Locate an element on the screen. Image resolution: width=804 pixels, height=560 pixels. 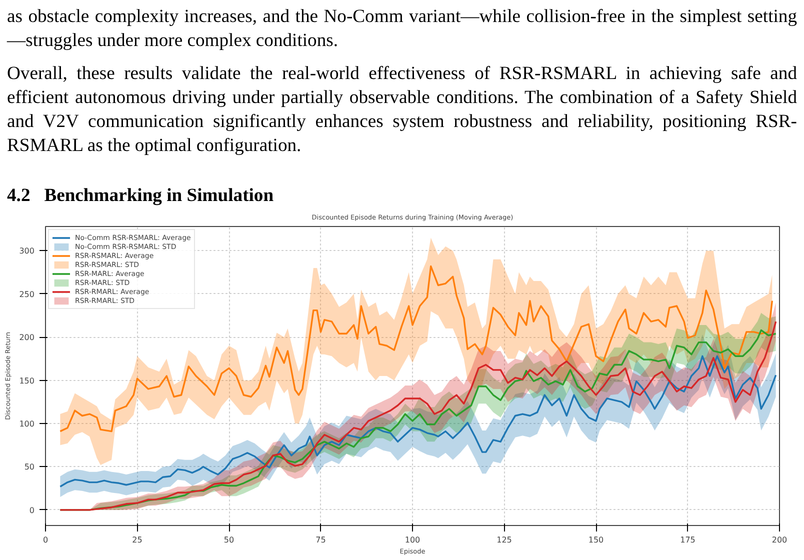
y-tick-label: 100 is located at coordinates (27, 424).